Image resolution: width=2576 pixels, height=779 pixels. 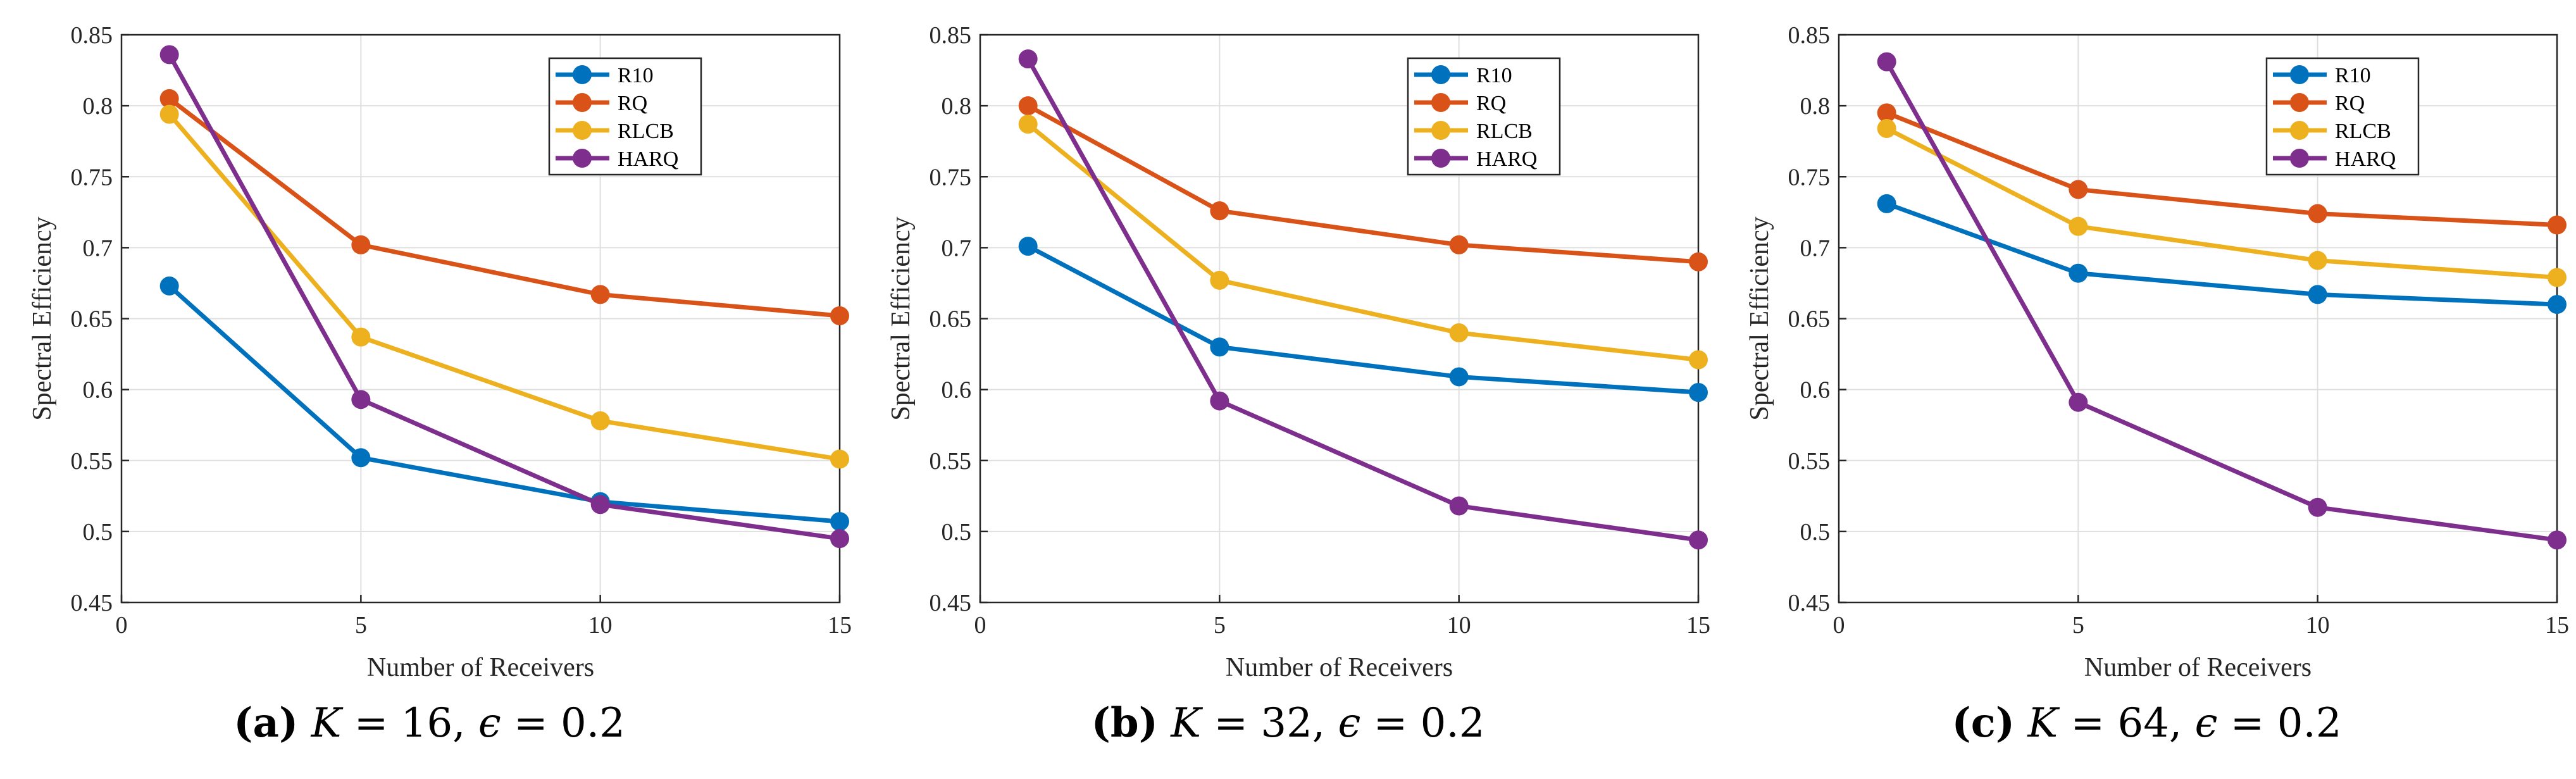 I want to click on caption-letter: (a), so click(x=266, y=723).